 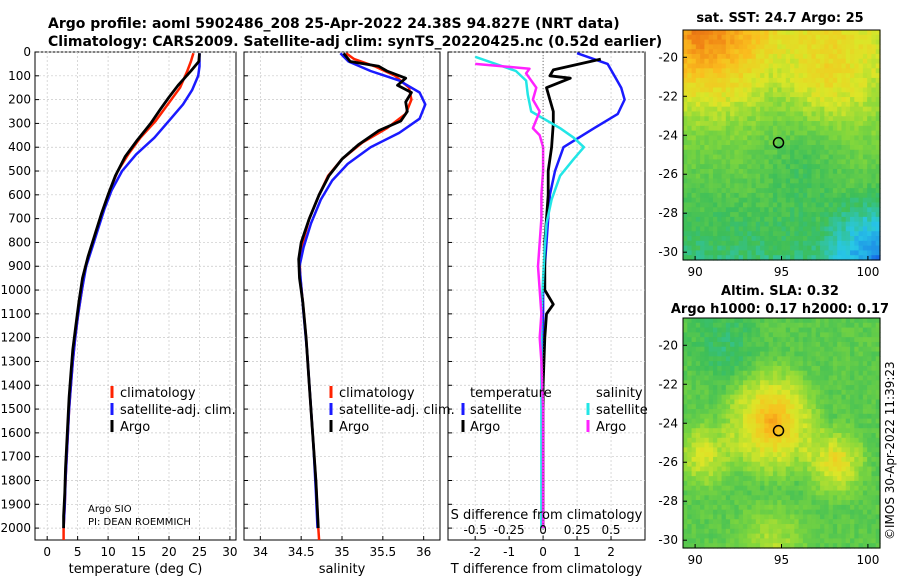 What do you see at coordinates (668, 252) in the screenshot?
I see `map-y-tick-label: -30` at bounding box center [668, 252].